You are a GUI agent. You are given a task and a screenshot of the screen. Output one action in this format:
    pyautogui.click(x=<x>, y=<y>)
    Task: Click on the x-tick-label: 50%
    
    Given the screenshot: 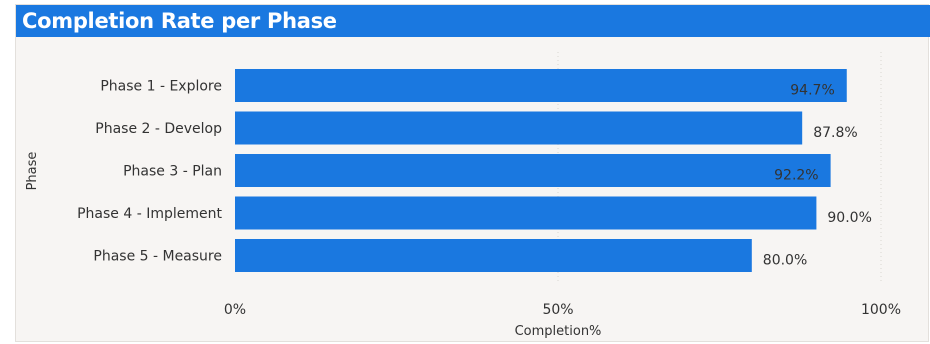 What is the action you would take?
    pyautogui.click(x=557, y=310)
    